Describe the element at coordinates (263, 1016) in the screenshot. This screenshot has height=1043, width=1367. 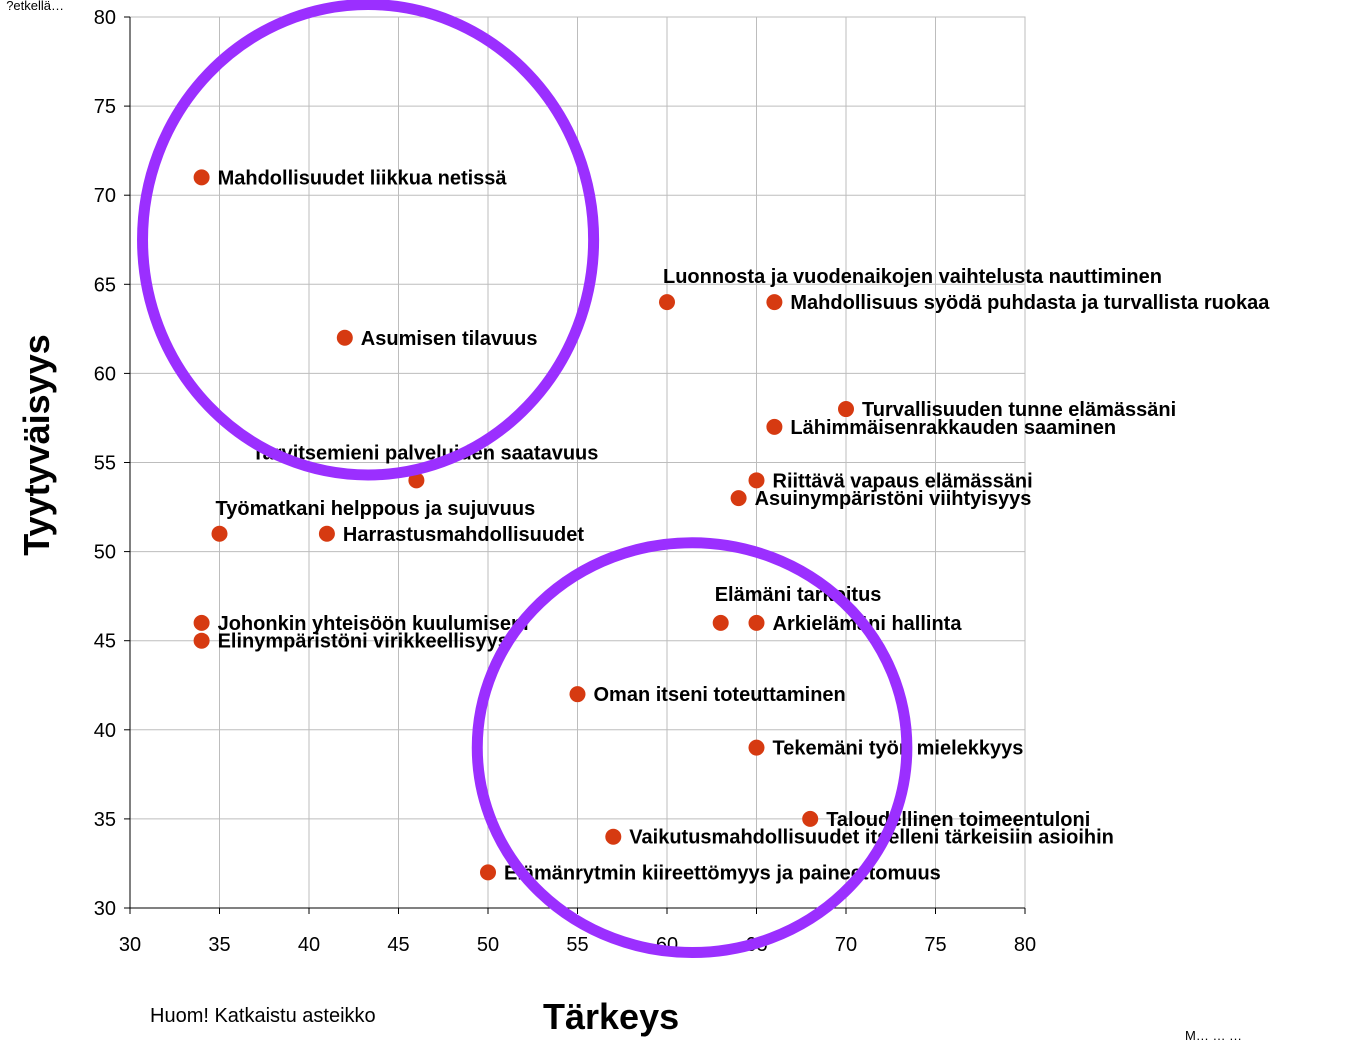
I see `scale-note: Huom! Katkaistu asteikko` at that location.